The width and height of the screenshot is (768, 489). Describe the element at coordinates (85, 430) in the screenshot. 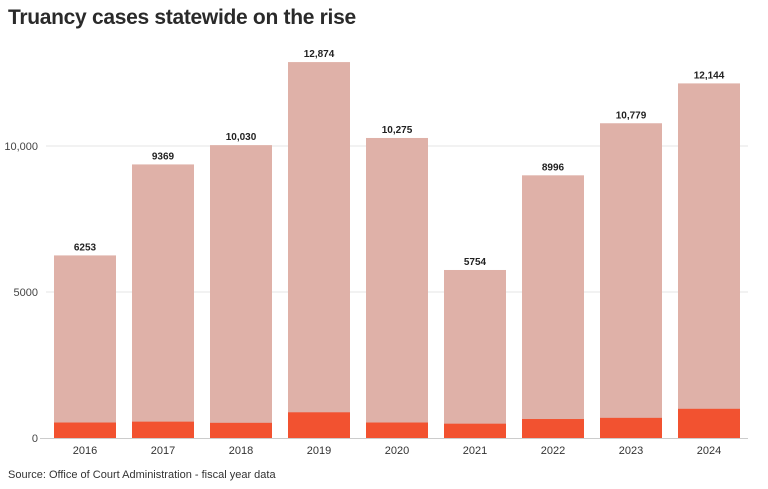

I see `bar-highlight-2016` at that location.